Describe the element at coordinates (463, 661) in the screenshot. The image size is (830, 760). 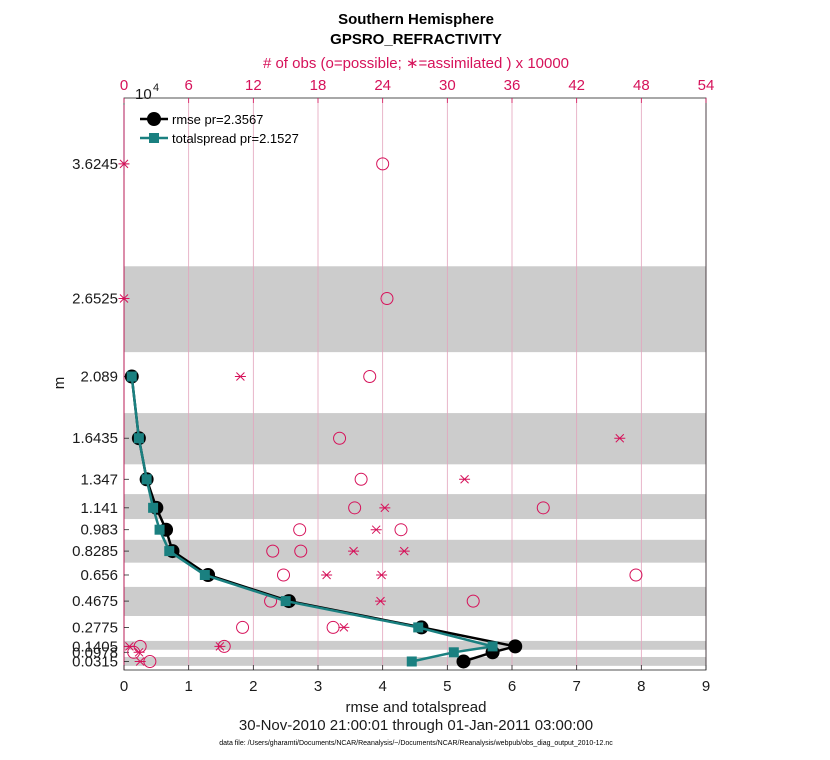
I see `rmse-point` at that location.